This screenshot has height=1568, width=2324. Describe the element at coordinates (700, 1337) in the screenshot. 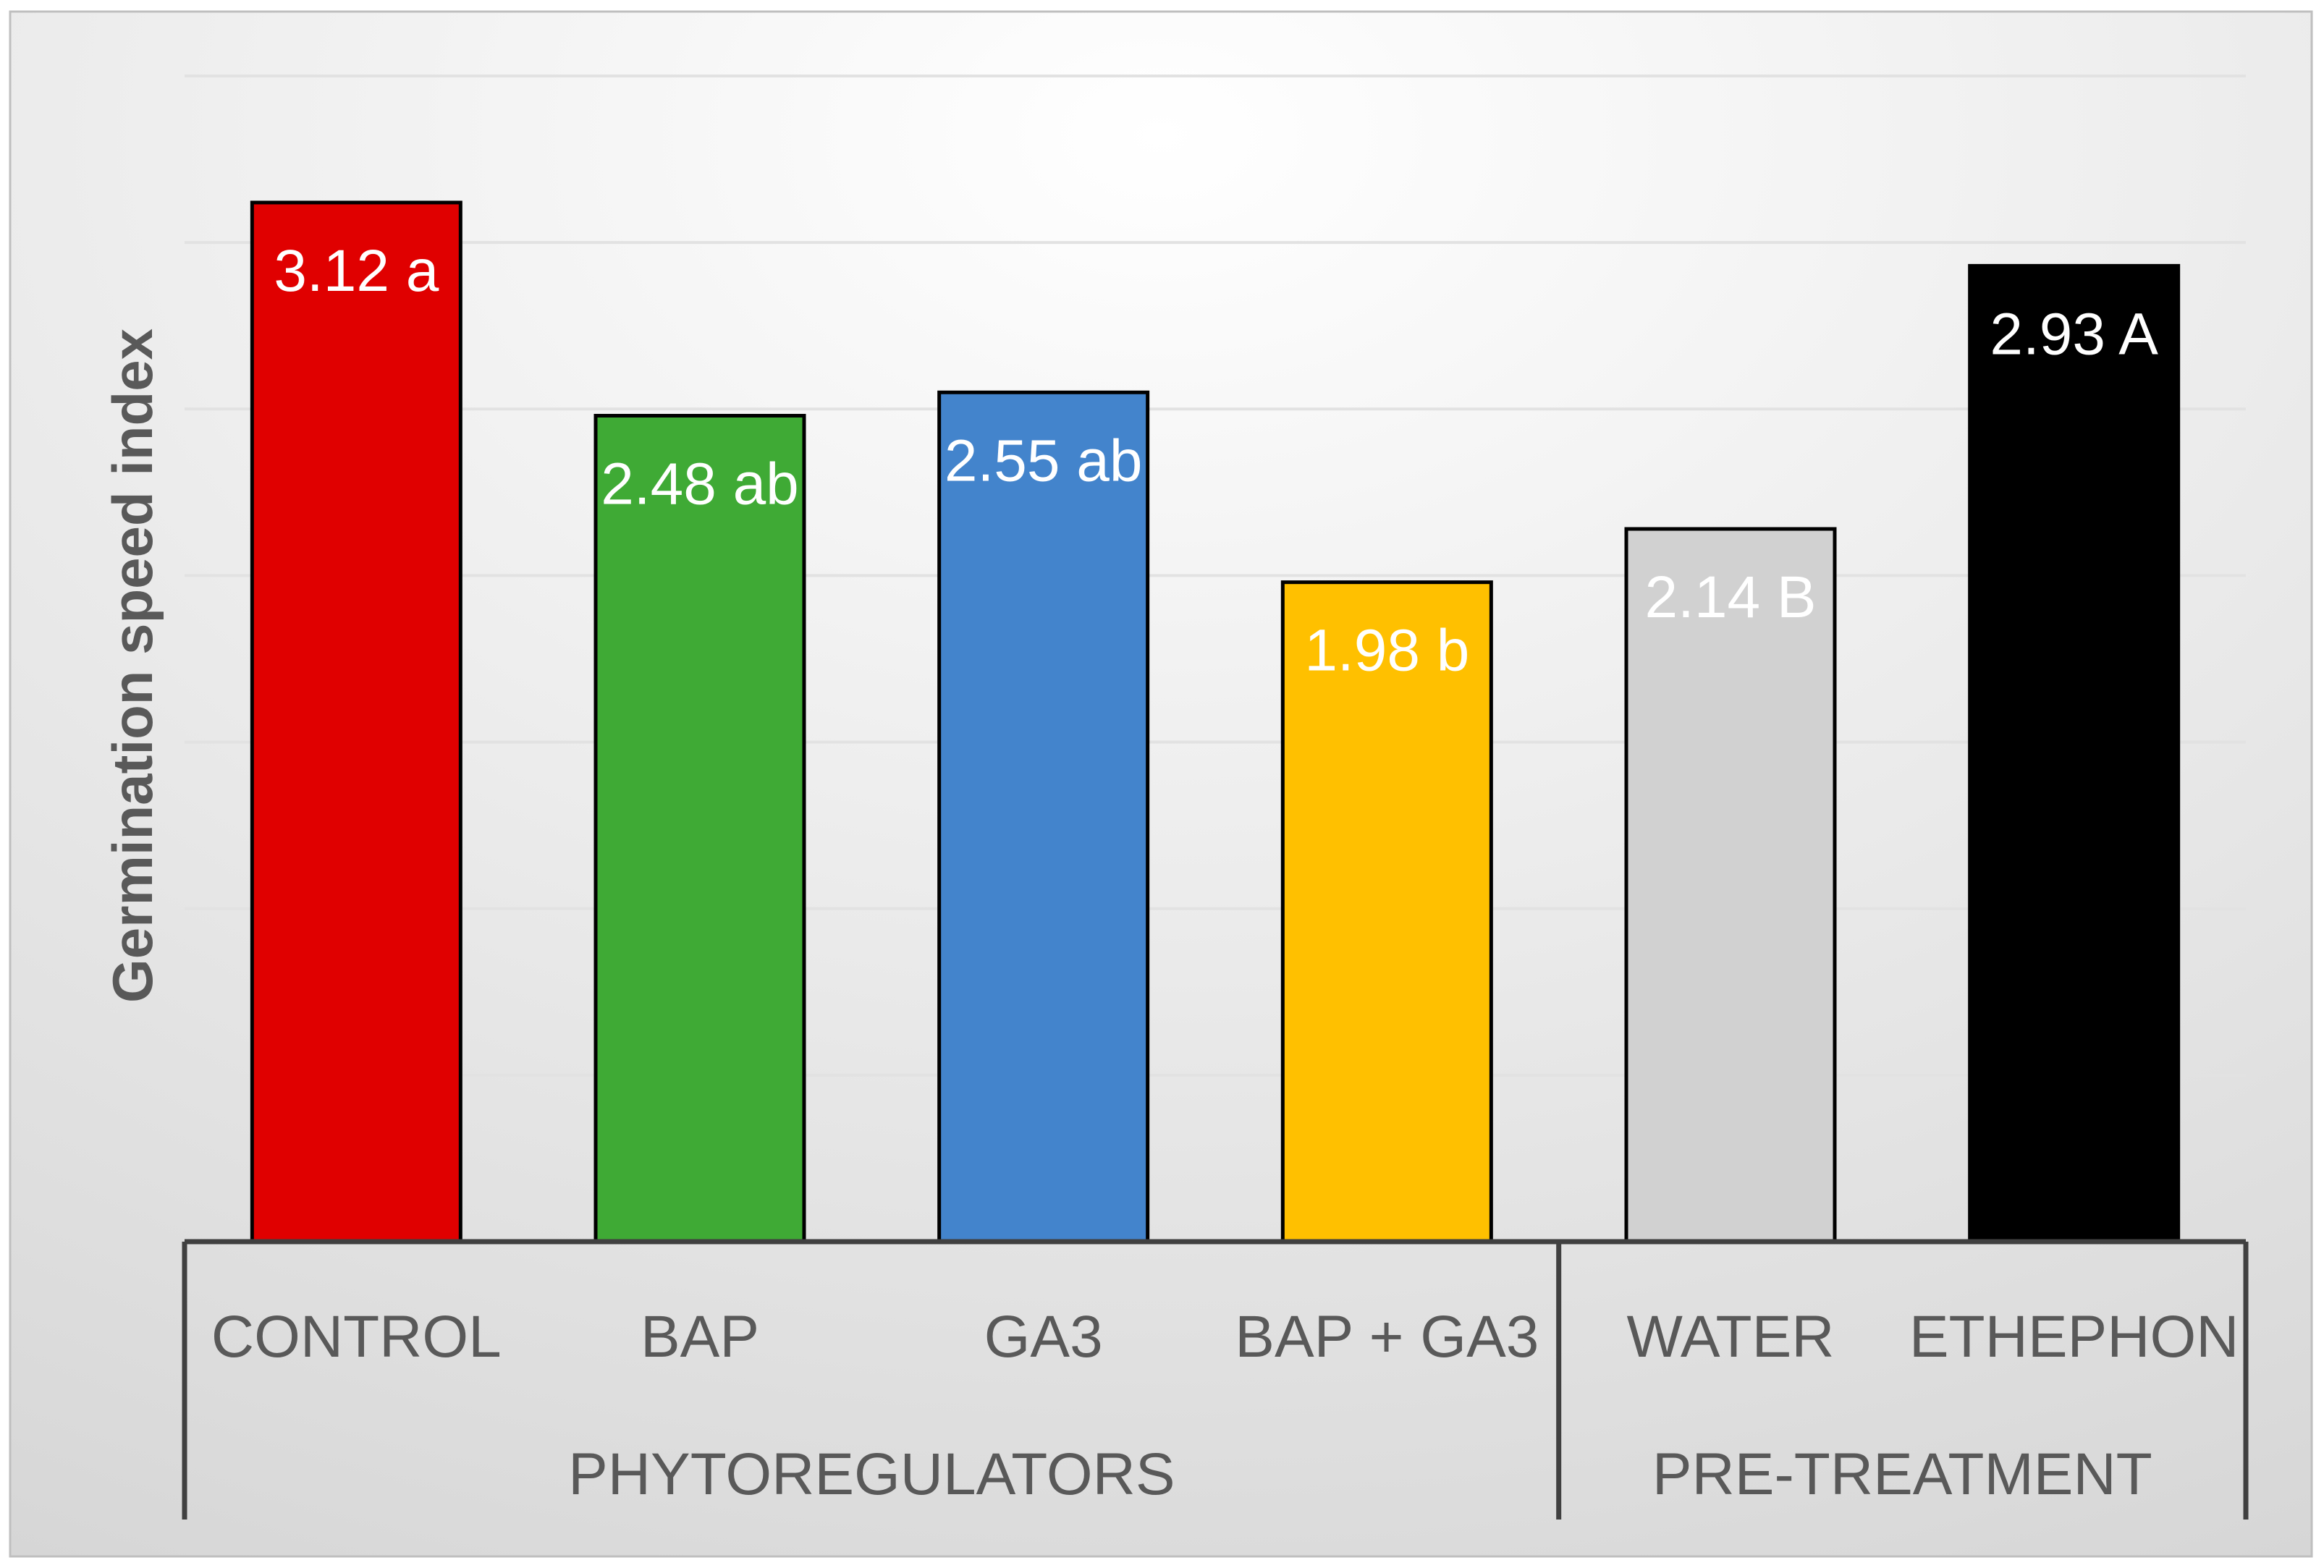

I see `category-label: BAP` at that location.